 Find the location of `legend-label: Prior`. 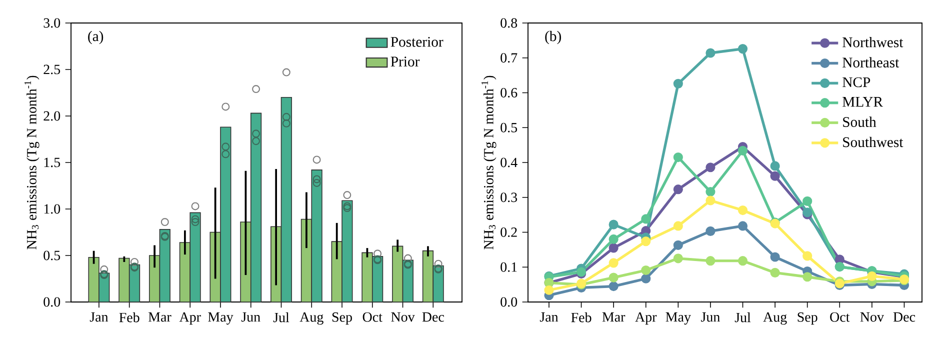

legend-label: Prior is located at coordinates (405, 61).